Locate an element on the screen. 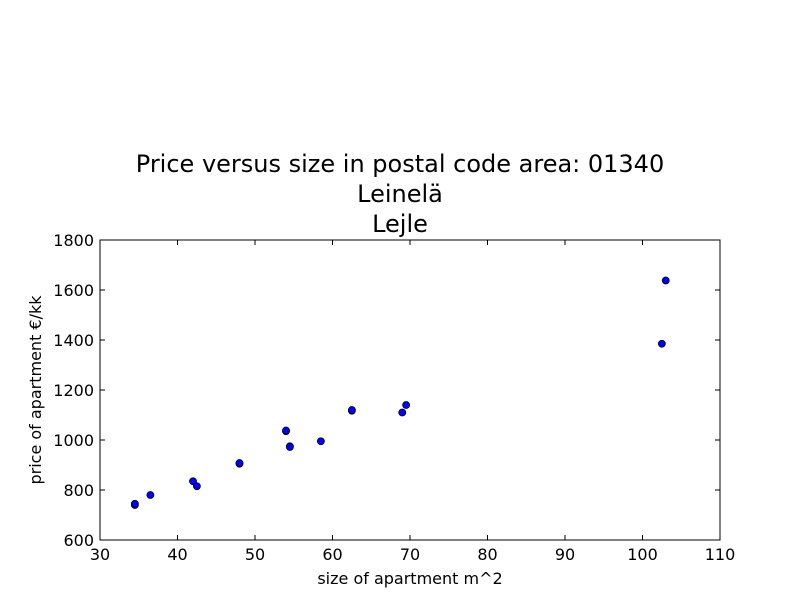 Image resolution: width=800 pixels, height=600 pixels. x-axis-label: size of apartment m^2 is located at coordinates (409, 578).